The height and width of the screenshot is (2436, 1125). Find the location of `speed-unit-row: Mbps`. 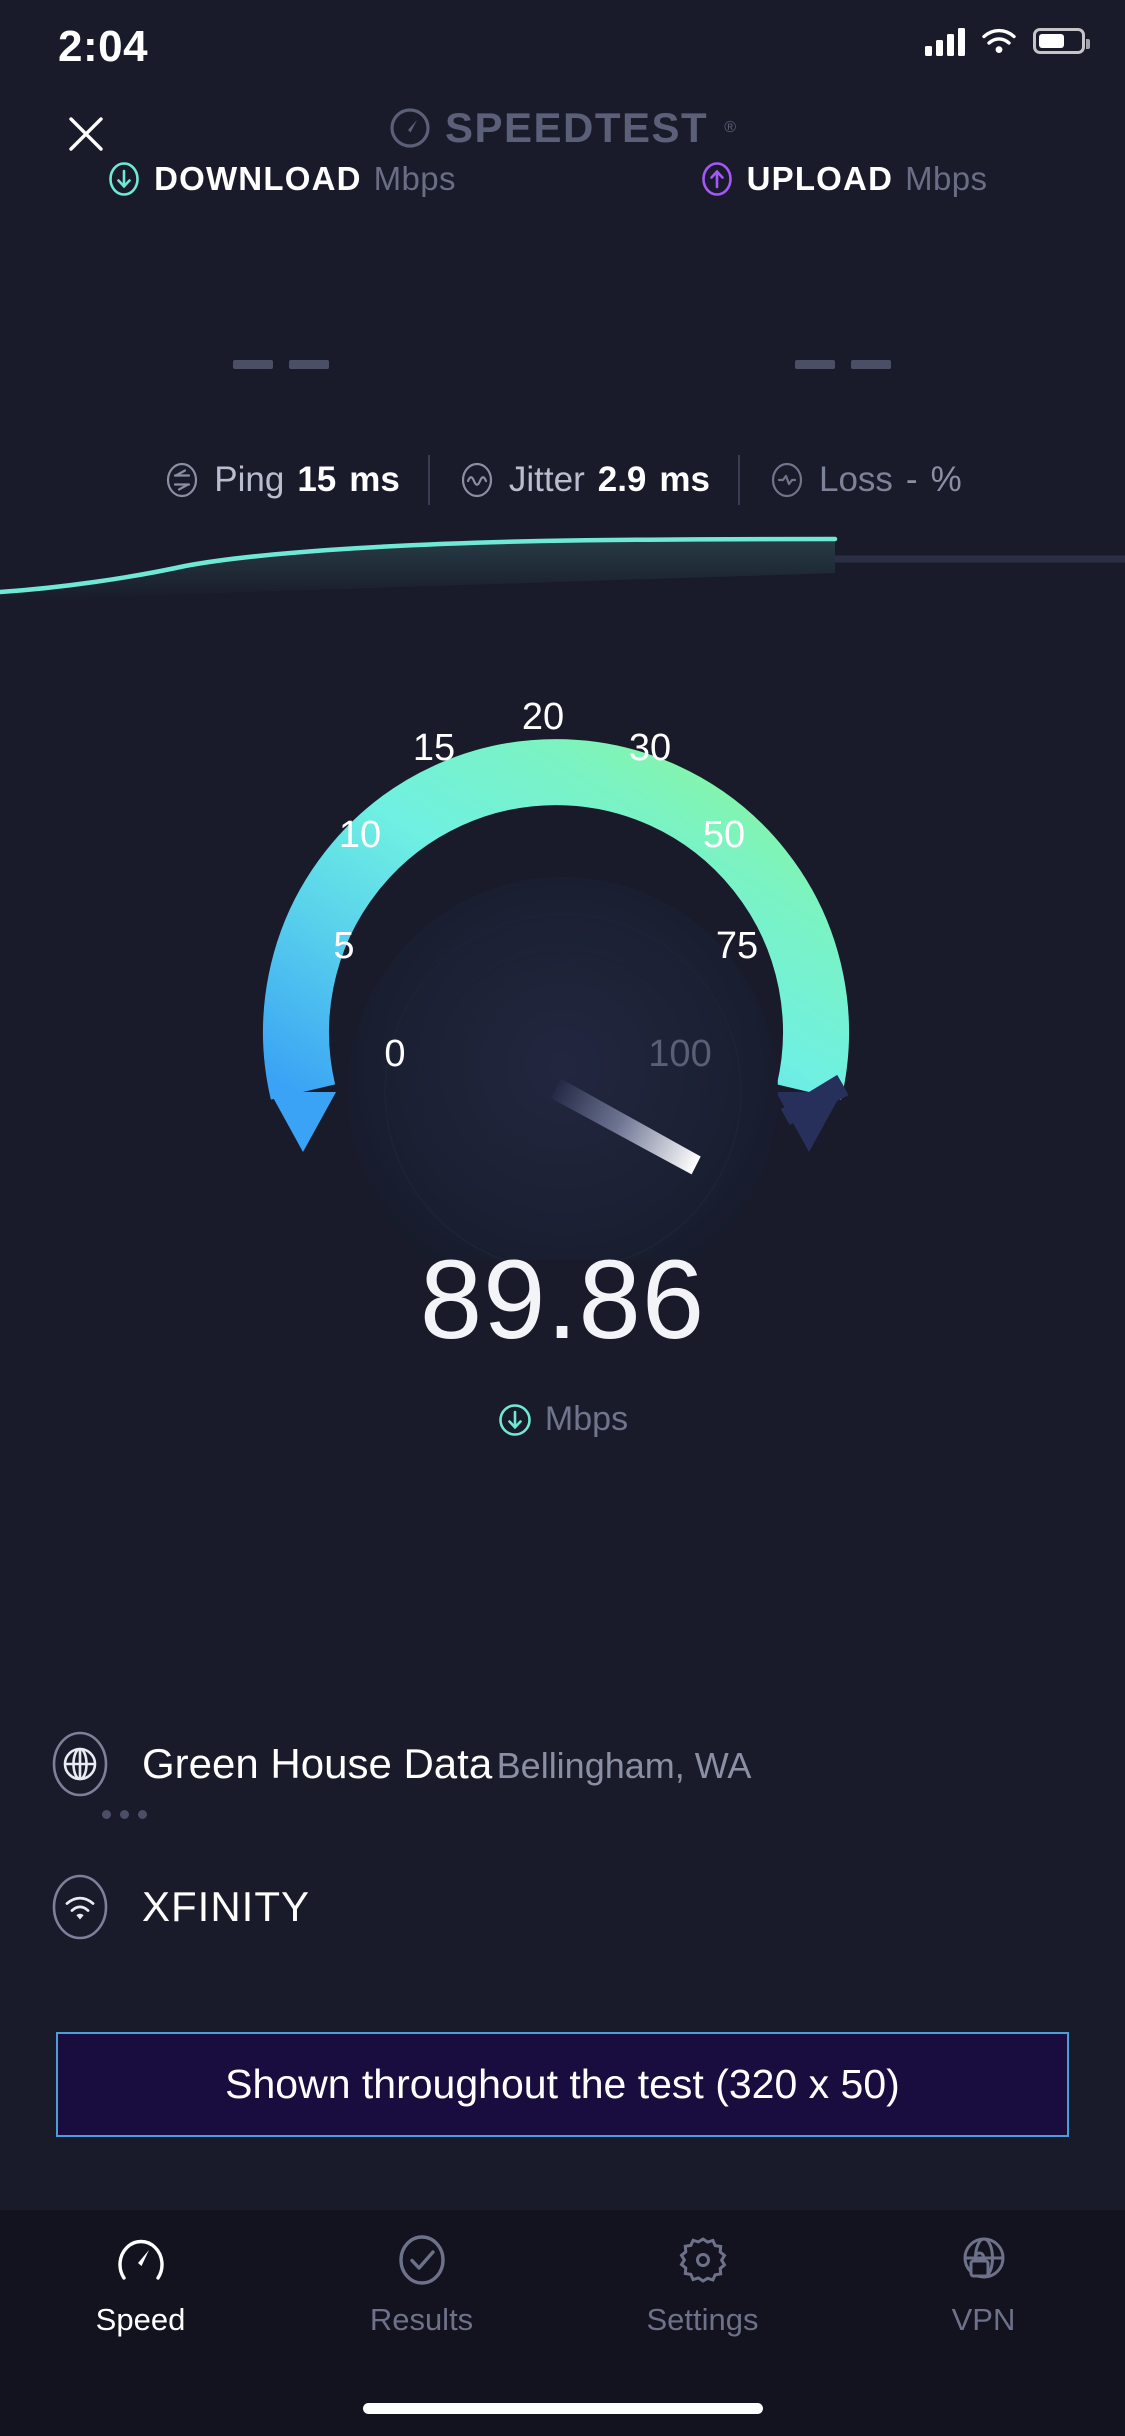

speed-unit-row: Mbps is located at coordinates (562, 1419).